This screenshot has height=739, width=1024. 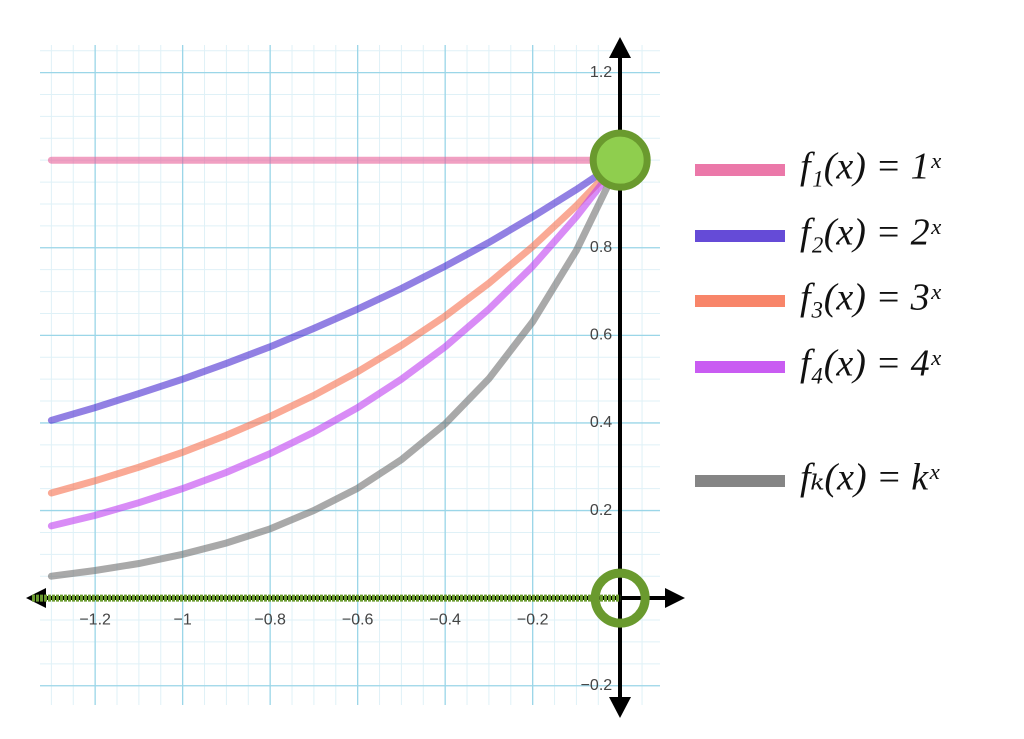 I want to click on x-tick-label: −0.6, so click(x=358, y=619).